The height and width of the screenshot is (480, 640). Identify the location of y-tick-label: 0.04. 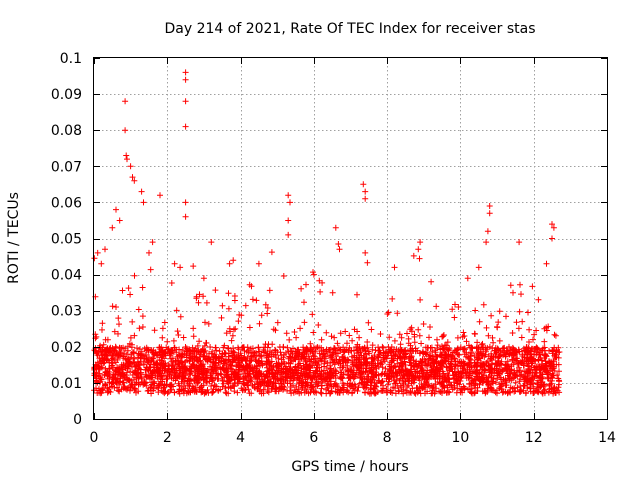
(66, 276).